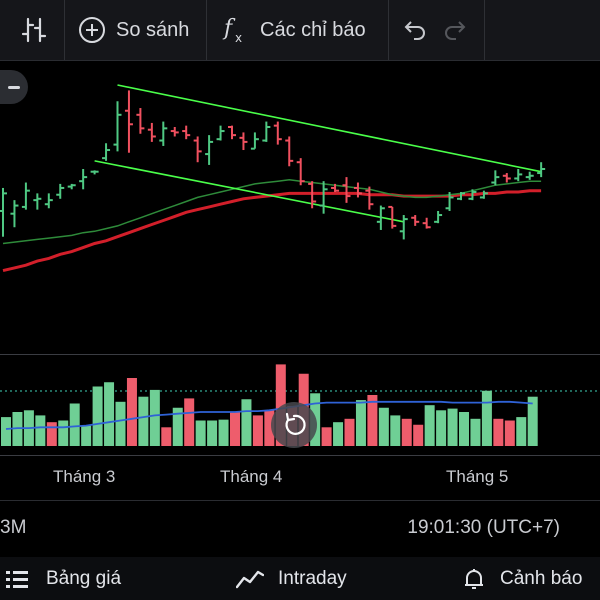  Describe the element at coordinates (272, 231) in the screenshot. I see `ma-slow-line` at that location.